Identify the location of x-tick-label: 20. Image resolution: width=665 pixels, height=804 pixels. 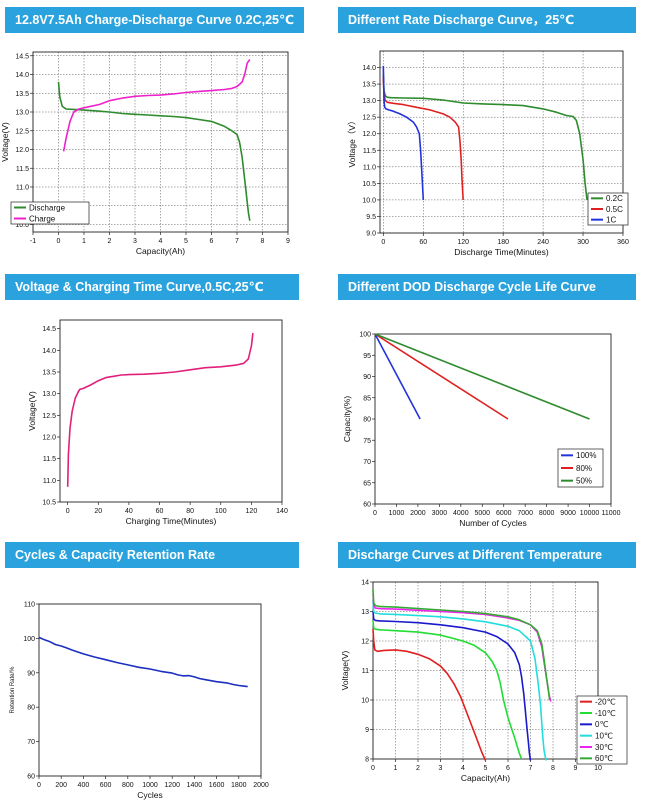
(98, 511).